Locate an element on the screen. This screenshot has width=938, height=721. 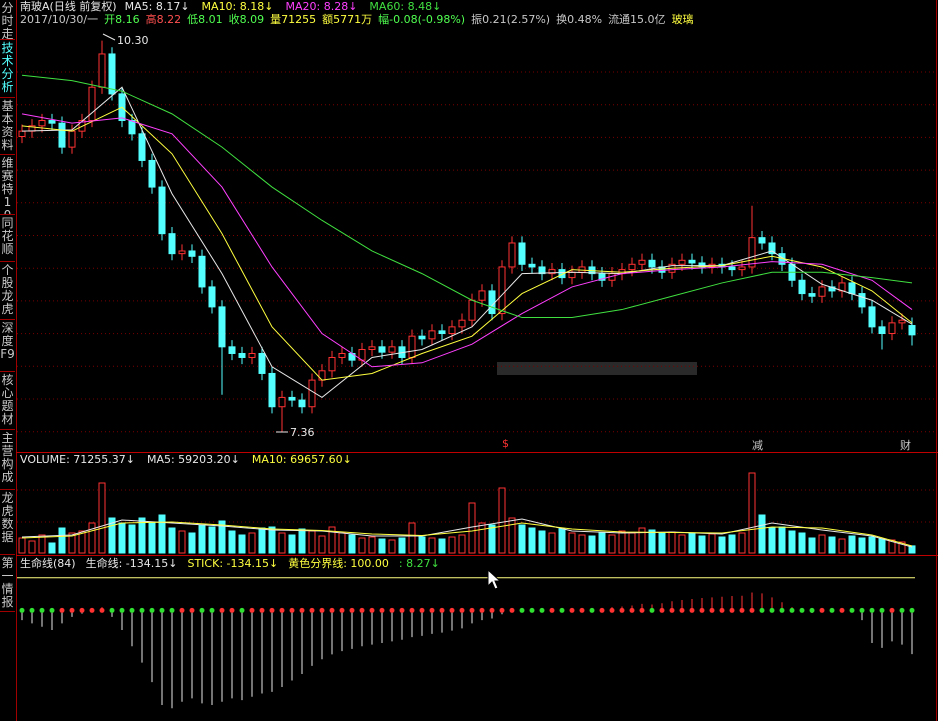
ma-label: MA10: 8.18↓ is located at coordinates (237, 6).